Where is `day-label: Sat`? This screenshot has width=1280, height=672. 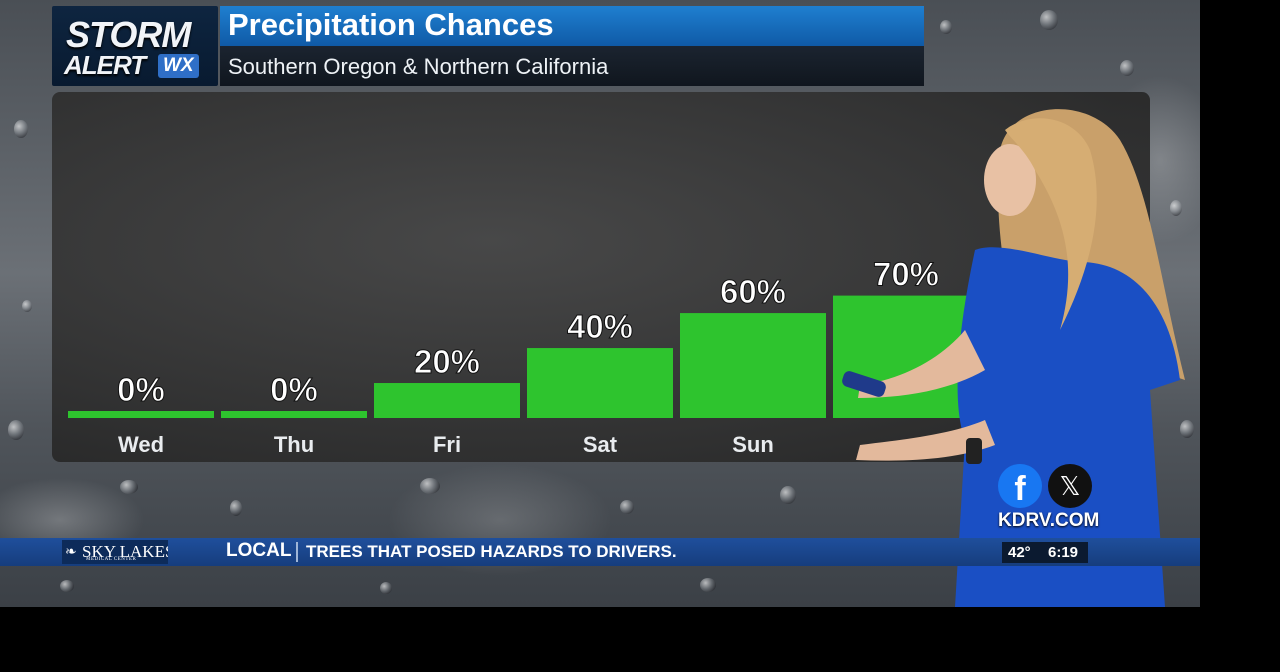
day-label: Sat is located at coordinates (600, 444).